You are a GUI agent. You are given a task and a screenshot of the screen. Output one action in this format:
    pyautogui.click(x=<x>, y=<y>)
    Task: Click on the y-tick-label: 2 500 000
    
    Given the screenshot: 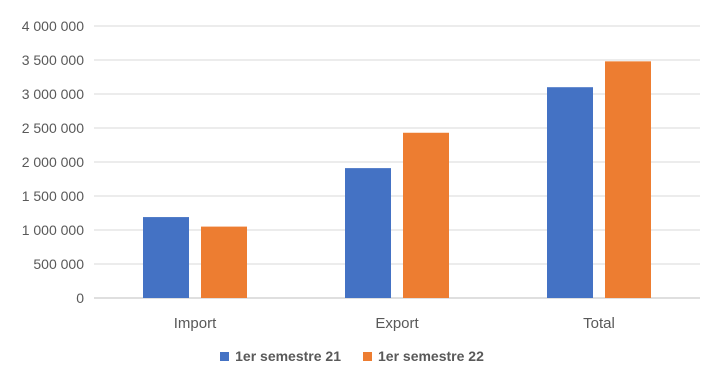 What is the action you would take?
    pyautogui.click(x=53, y=128)
    